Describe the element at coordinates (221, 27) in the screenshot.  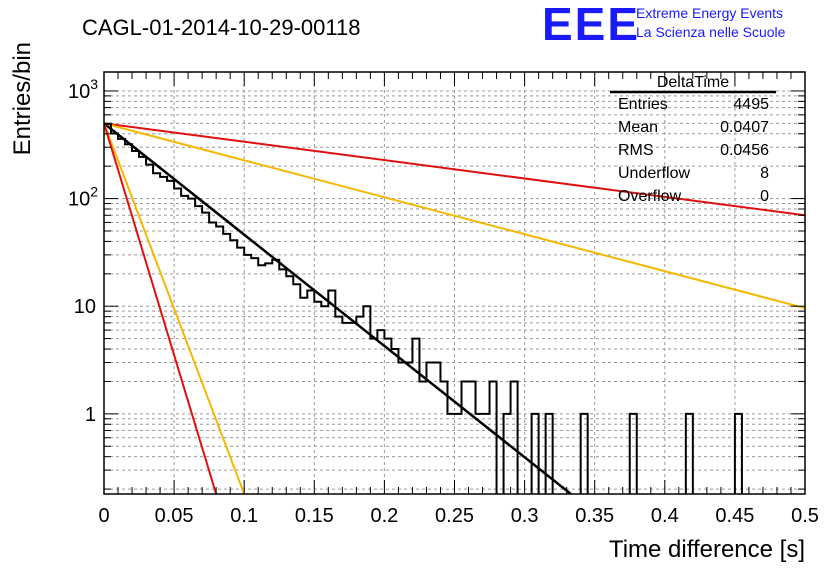
I see `plot-title: CAGL-01-2014-10-29-00118` at that location.